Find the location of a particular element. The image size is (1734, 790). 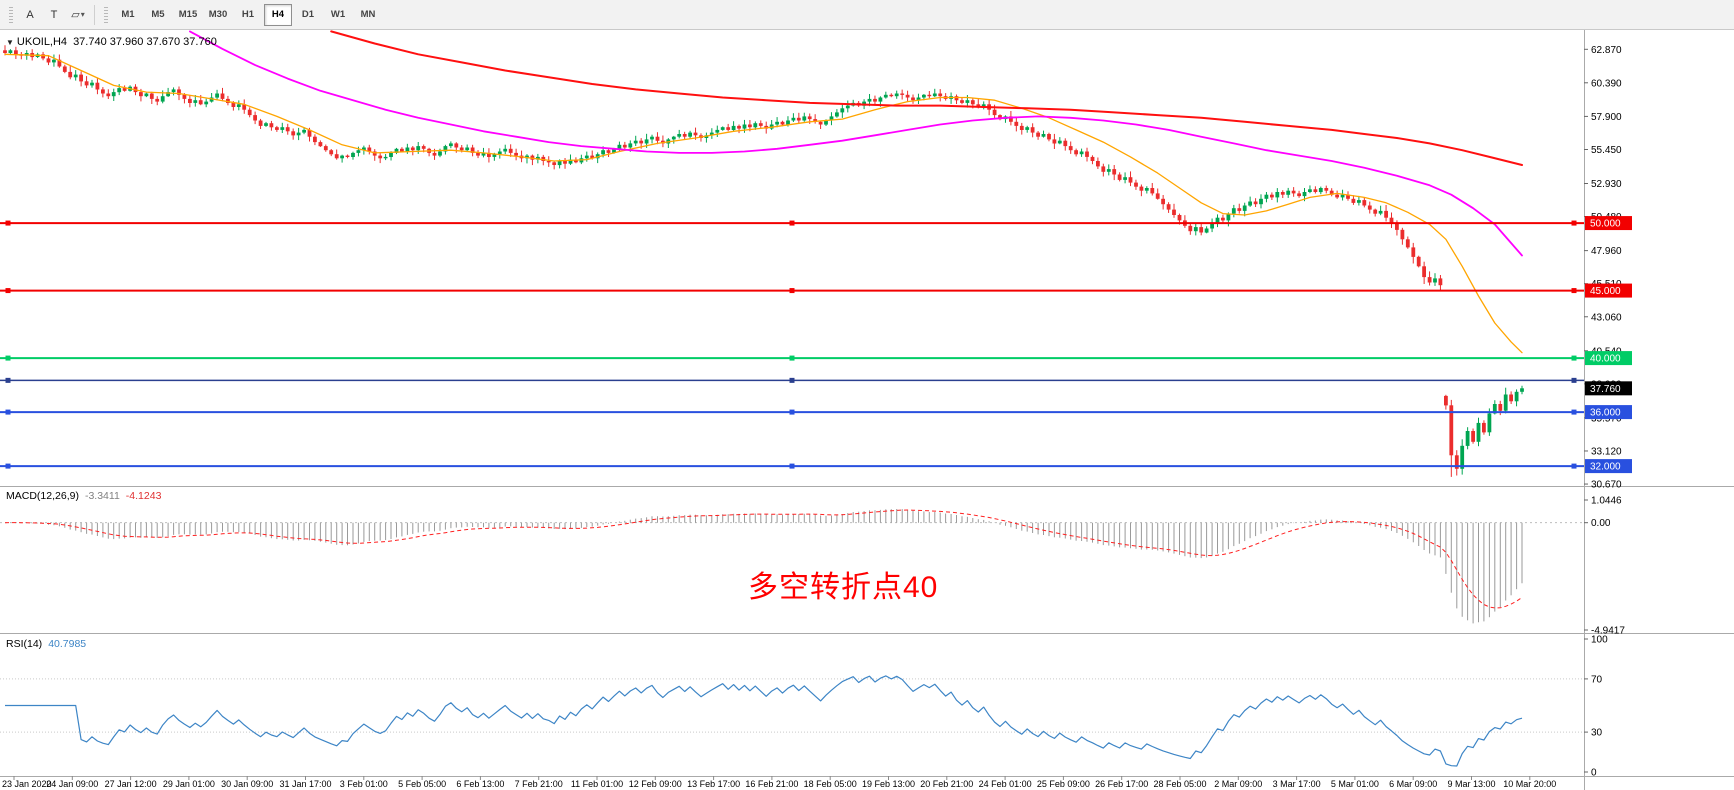

timeframe-m1: M1 is located at coordinates (128, 14).